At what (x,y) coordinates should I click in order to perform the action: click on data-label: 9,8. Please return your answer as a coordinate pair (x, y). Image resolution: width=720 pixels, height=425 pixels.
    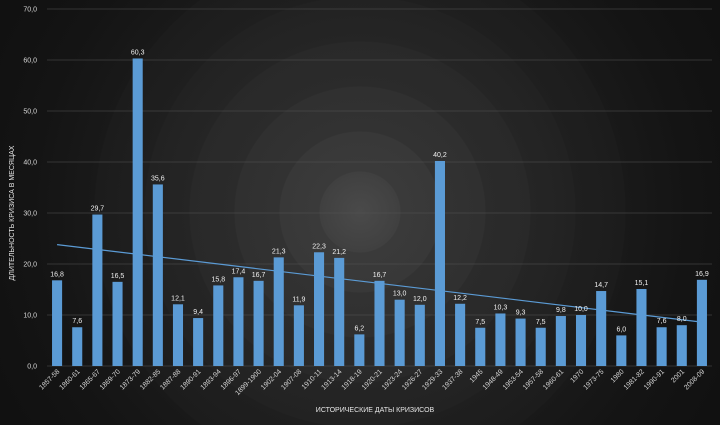
    Looking at the image, I should click on (561, 310).